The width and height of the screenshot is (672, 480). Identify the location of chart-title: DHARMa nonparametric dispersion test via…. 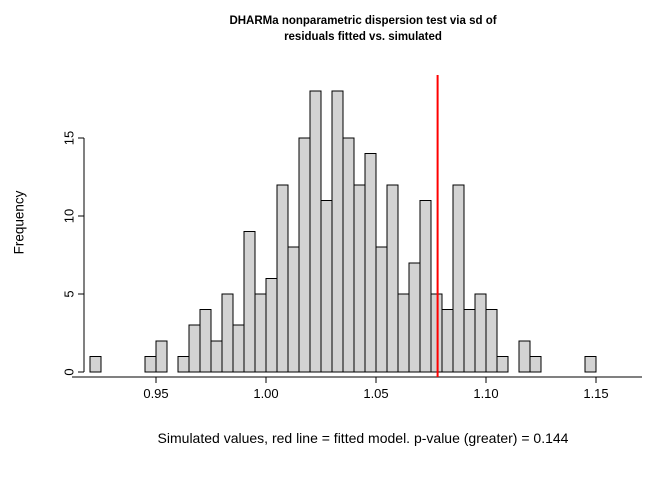
(363, 29).